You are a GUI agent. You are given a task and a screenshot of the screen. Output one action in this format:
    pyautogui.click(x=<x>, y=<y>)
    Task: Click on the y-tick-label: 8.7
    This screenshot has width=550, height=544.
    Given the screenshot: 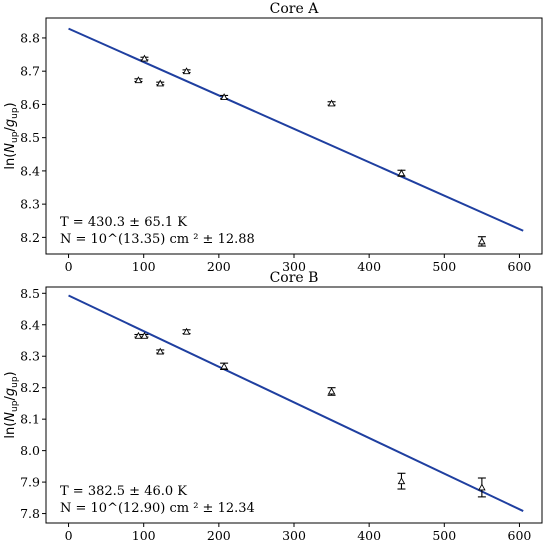 What is the action you would take?
    pyautogui.click(x=30, y=71)
    